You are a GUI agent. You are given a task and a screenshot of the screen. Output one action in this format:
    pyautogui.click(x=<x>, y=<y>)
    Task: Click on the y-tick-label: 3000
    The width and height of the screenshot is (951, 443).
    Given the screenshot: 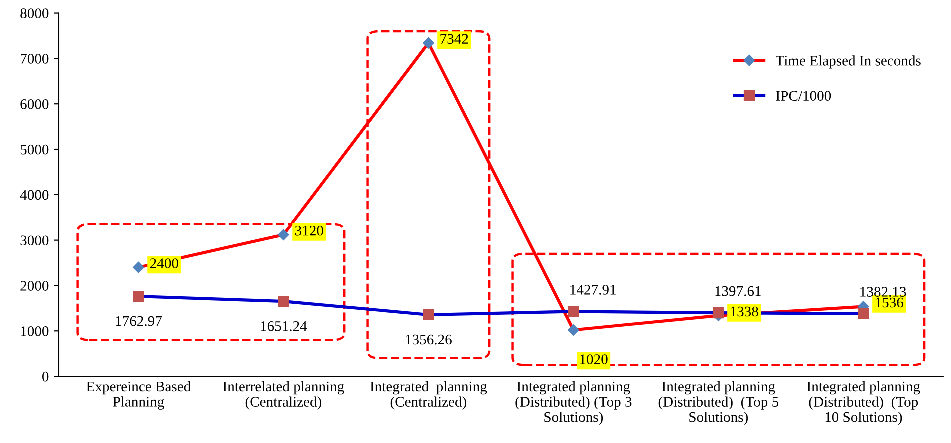 What is the action you would take?
    pyautogui.click(x=34, y=241)
    